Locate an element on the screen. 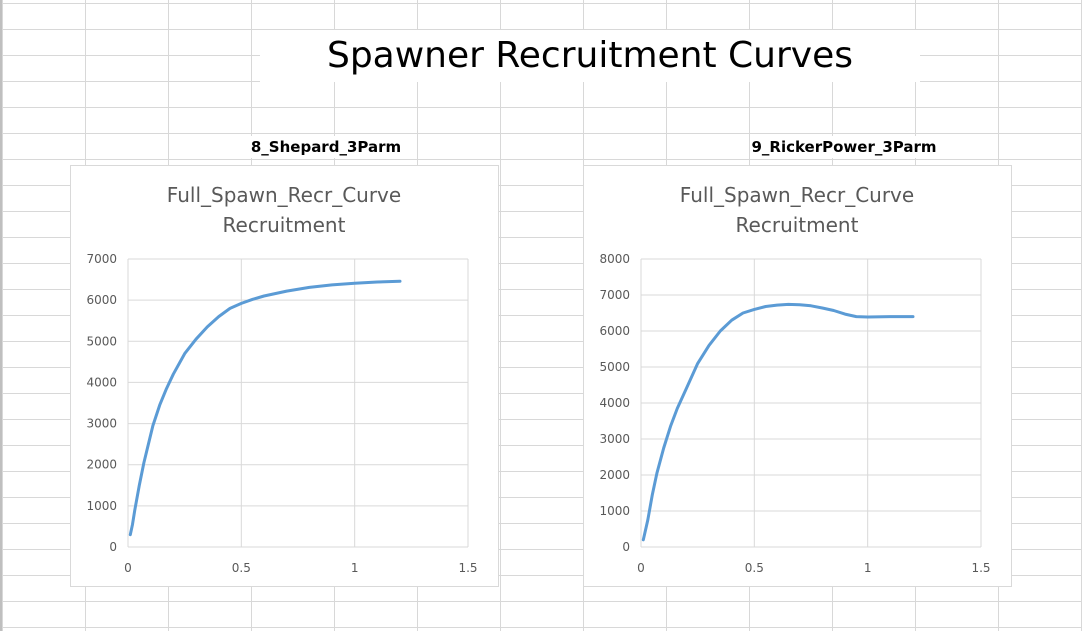 The width and height of the screenshot is (1082, 631). chart-1-sheet-label: 8_Shepard_3Parm is located at coordinates (326, 147).